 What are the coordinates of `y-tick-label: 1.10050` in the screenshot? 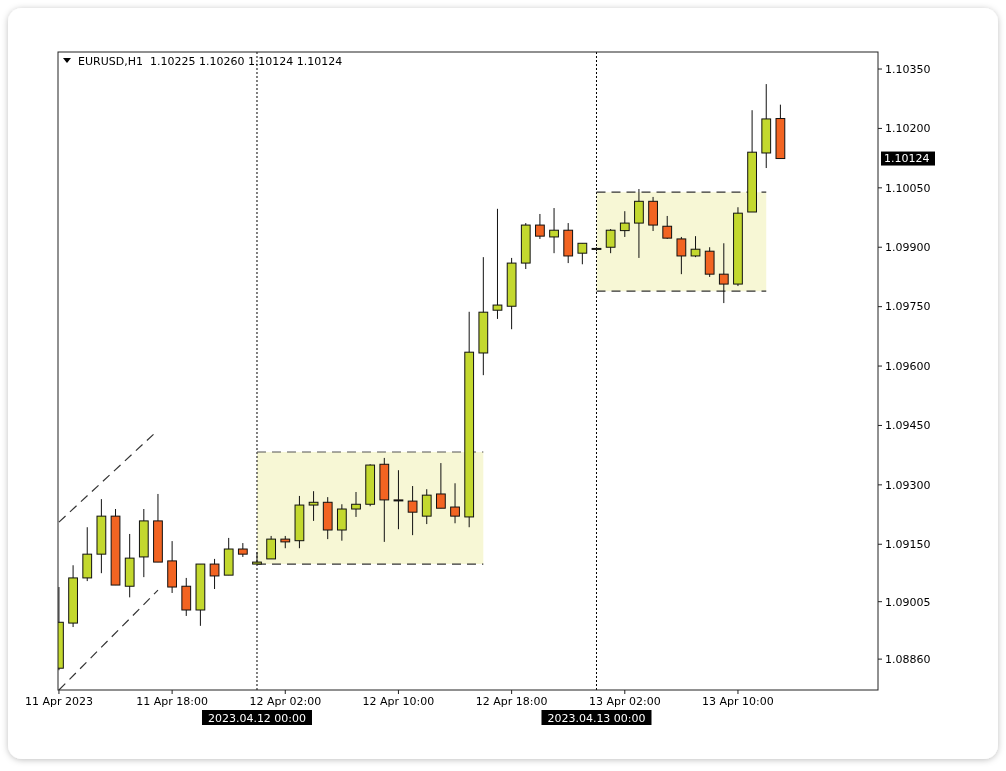 It's located at (908, 188).